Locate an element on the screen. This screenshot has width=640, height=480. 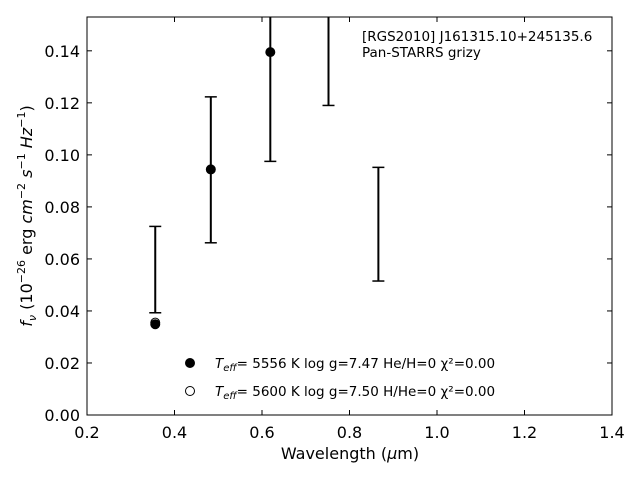
y-tick-label: 0.00 is located at coordinates (62, 415).